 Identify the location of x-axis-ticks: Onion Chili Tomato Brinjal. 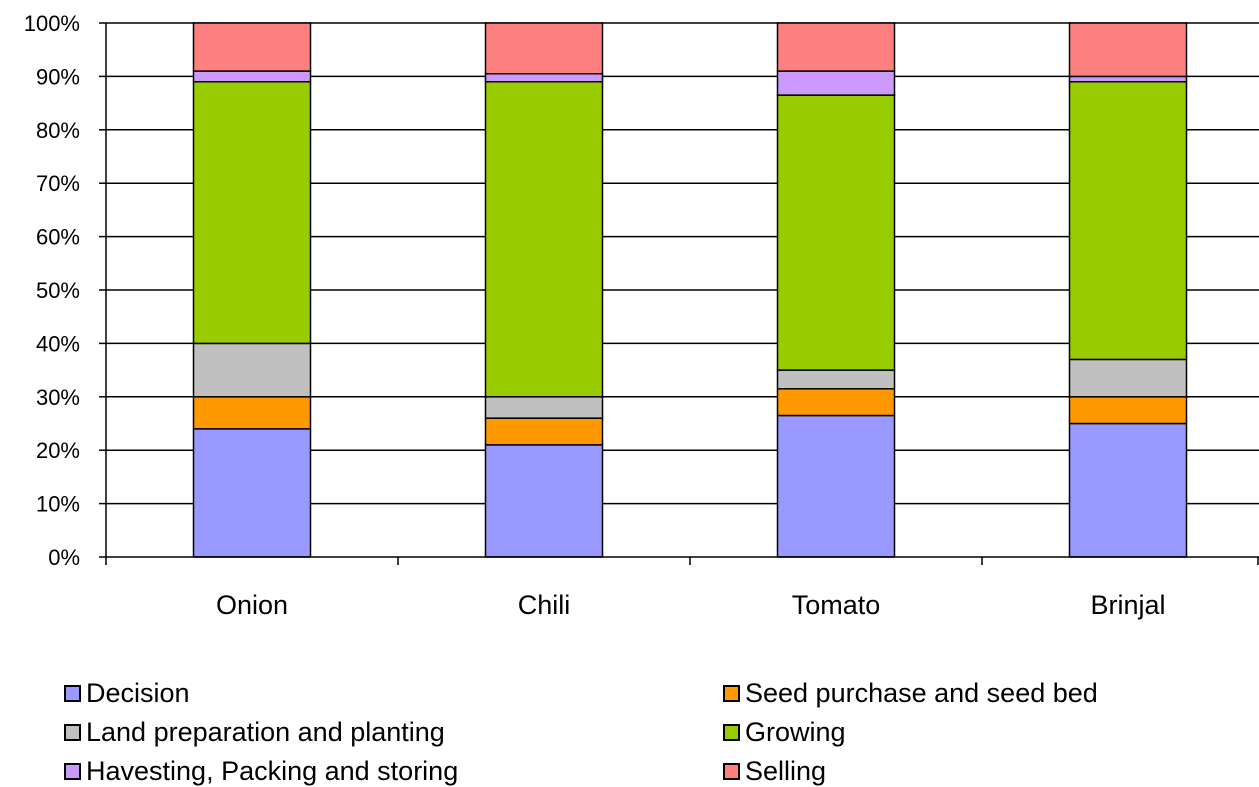
(691, 605).